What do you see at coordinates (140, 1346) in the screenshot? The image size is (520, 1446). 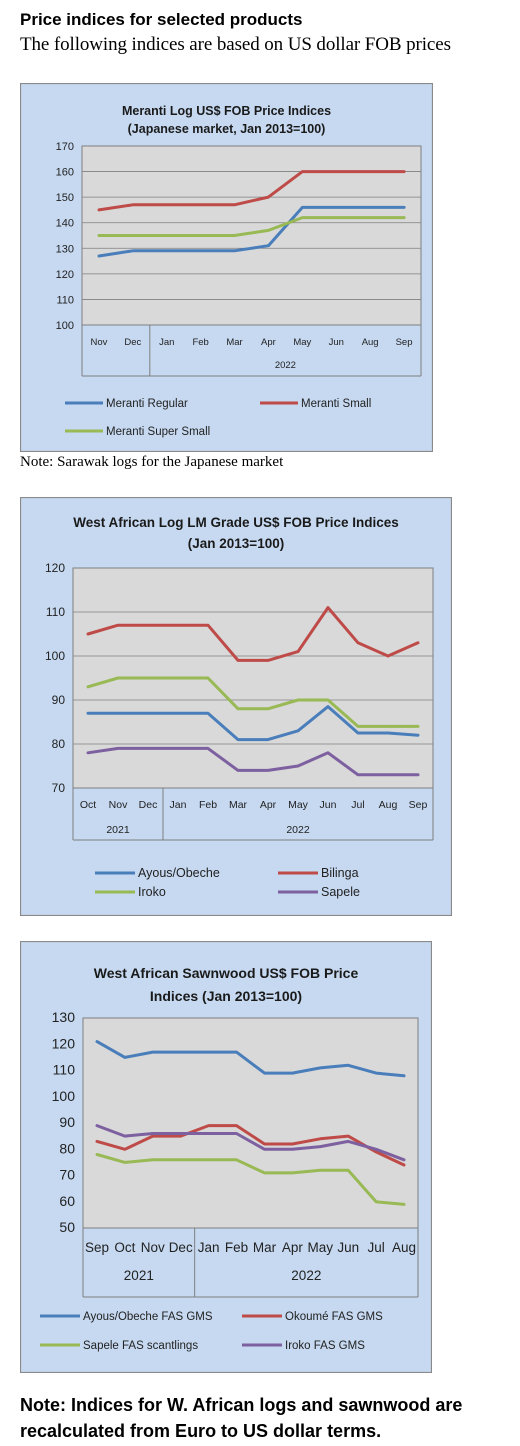 I see `legend-label: Sapele FAS scantlings` at bounding box center [140, 1346].